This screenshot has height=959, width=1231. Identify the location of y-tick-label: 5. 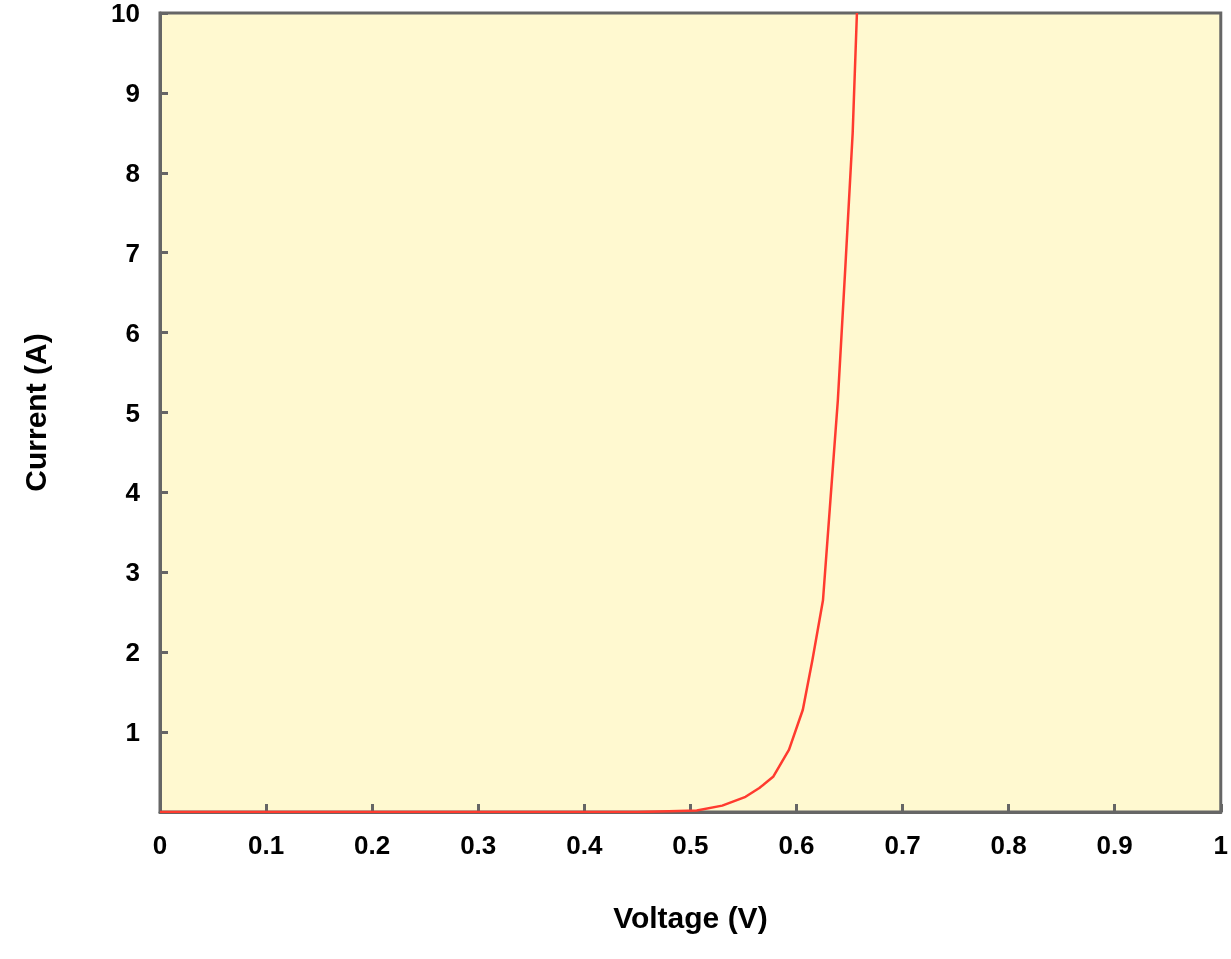
(132, 412).